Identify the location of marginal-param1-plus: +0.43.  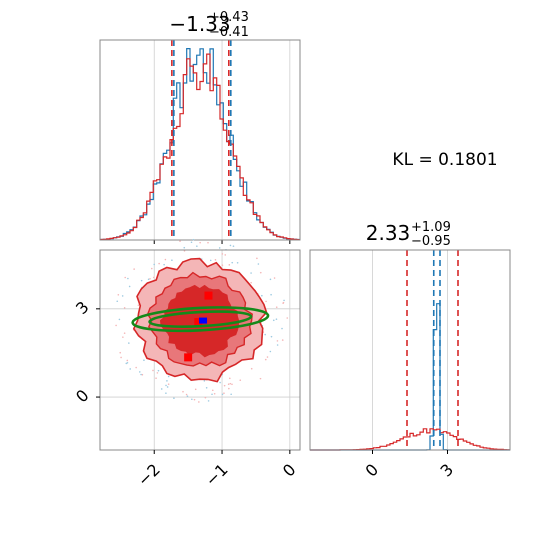
(229, 17).